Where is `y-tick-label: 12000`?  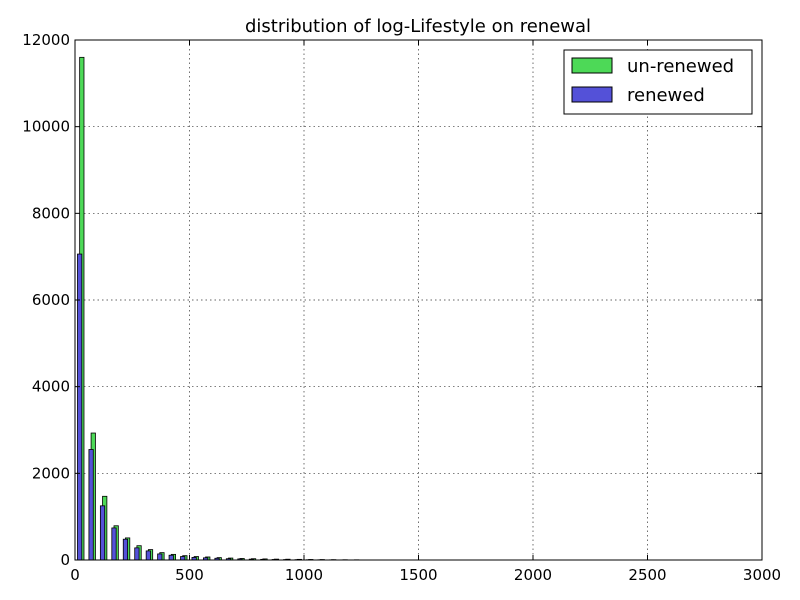 y-tick-label: 12000 is located at coordinates (46, 40).